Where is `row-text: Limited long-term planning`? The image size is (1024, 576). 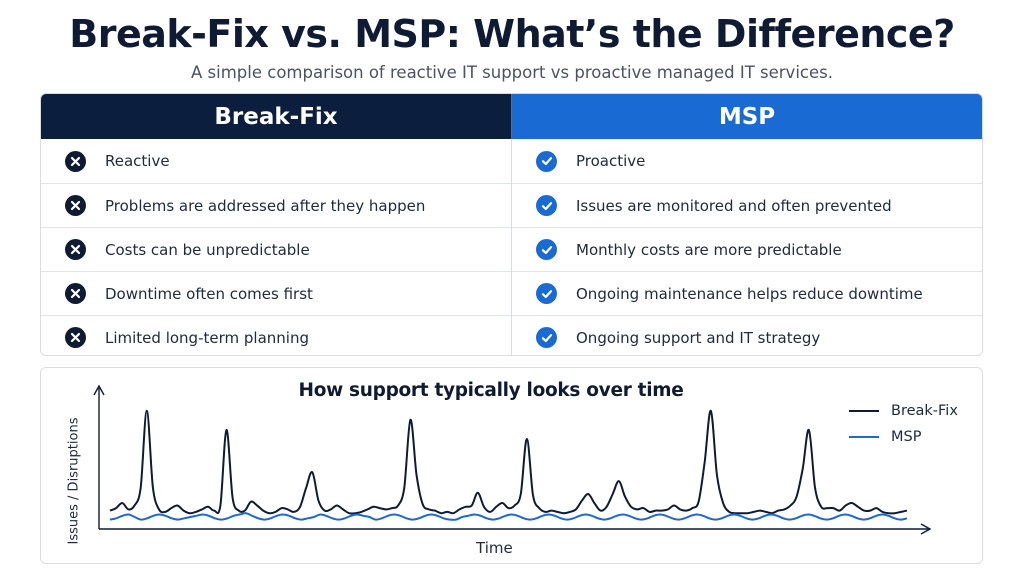 row-text: Limited long-term planning is located at coordinates (207, 337).